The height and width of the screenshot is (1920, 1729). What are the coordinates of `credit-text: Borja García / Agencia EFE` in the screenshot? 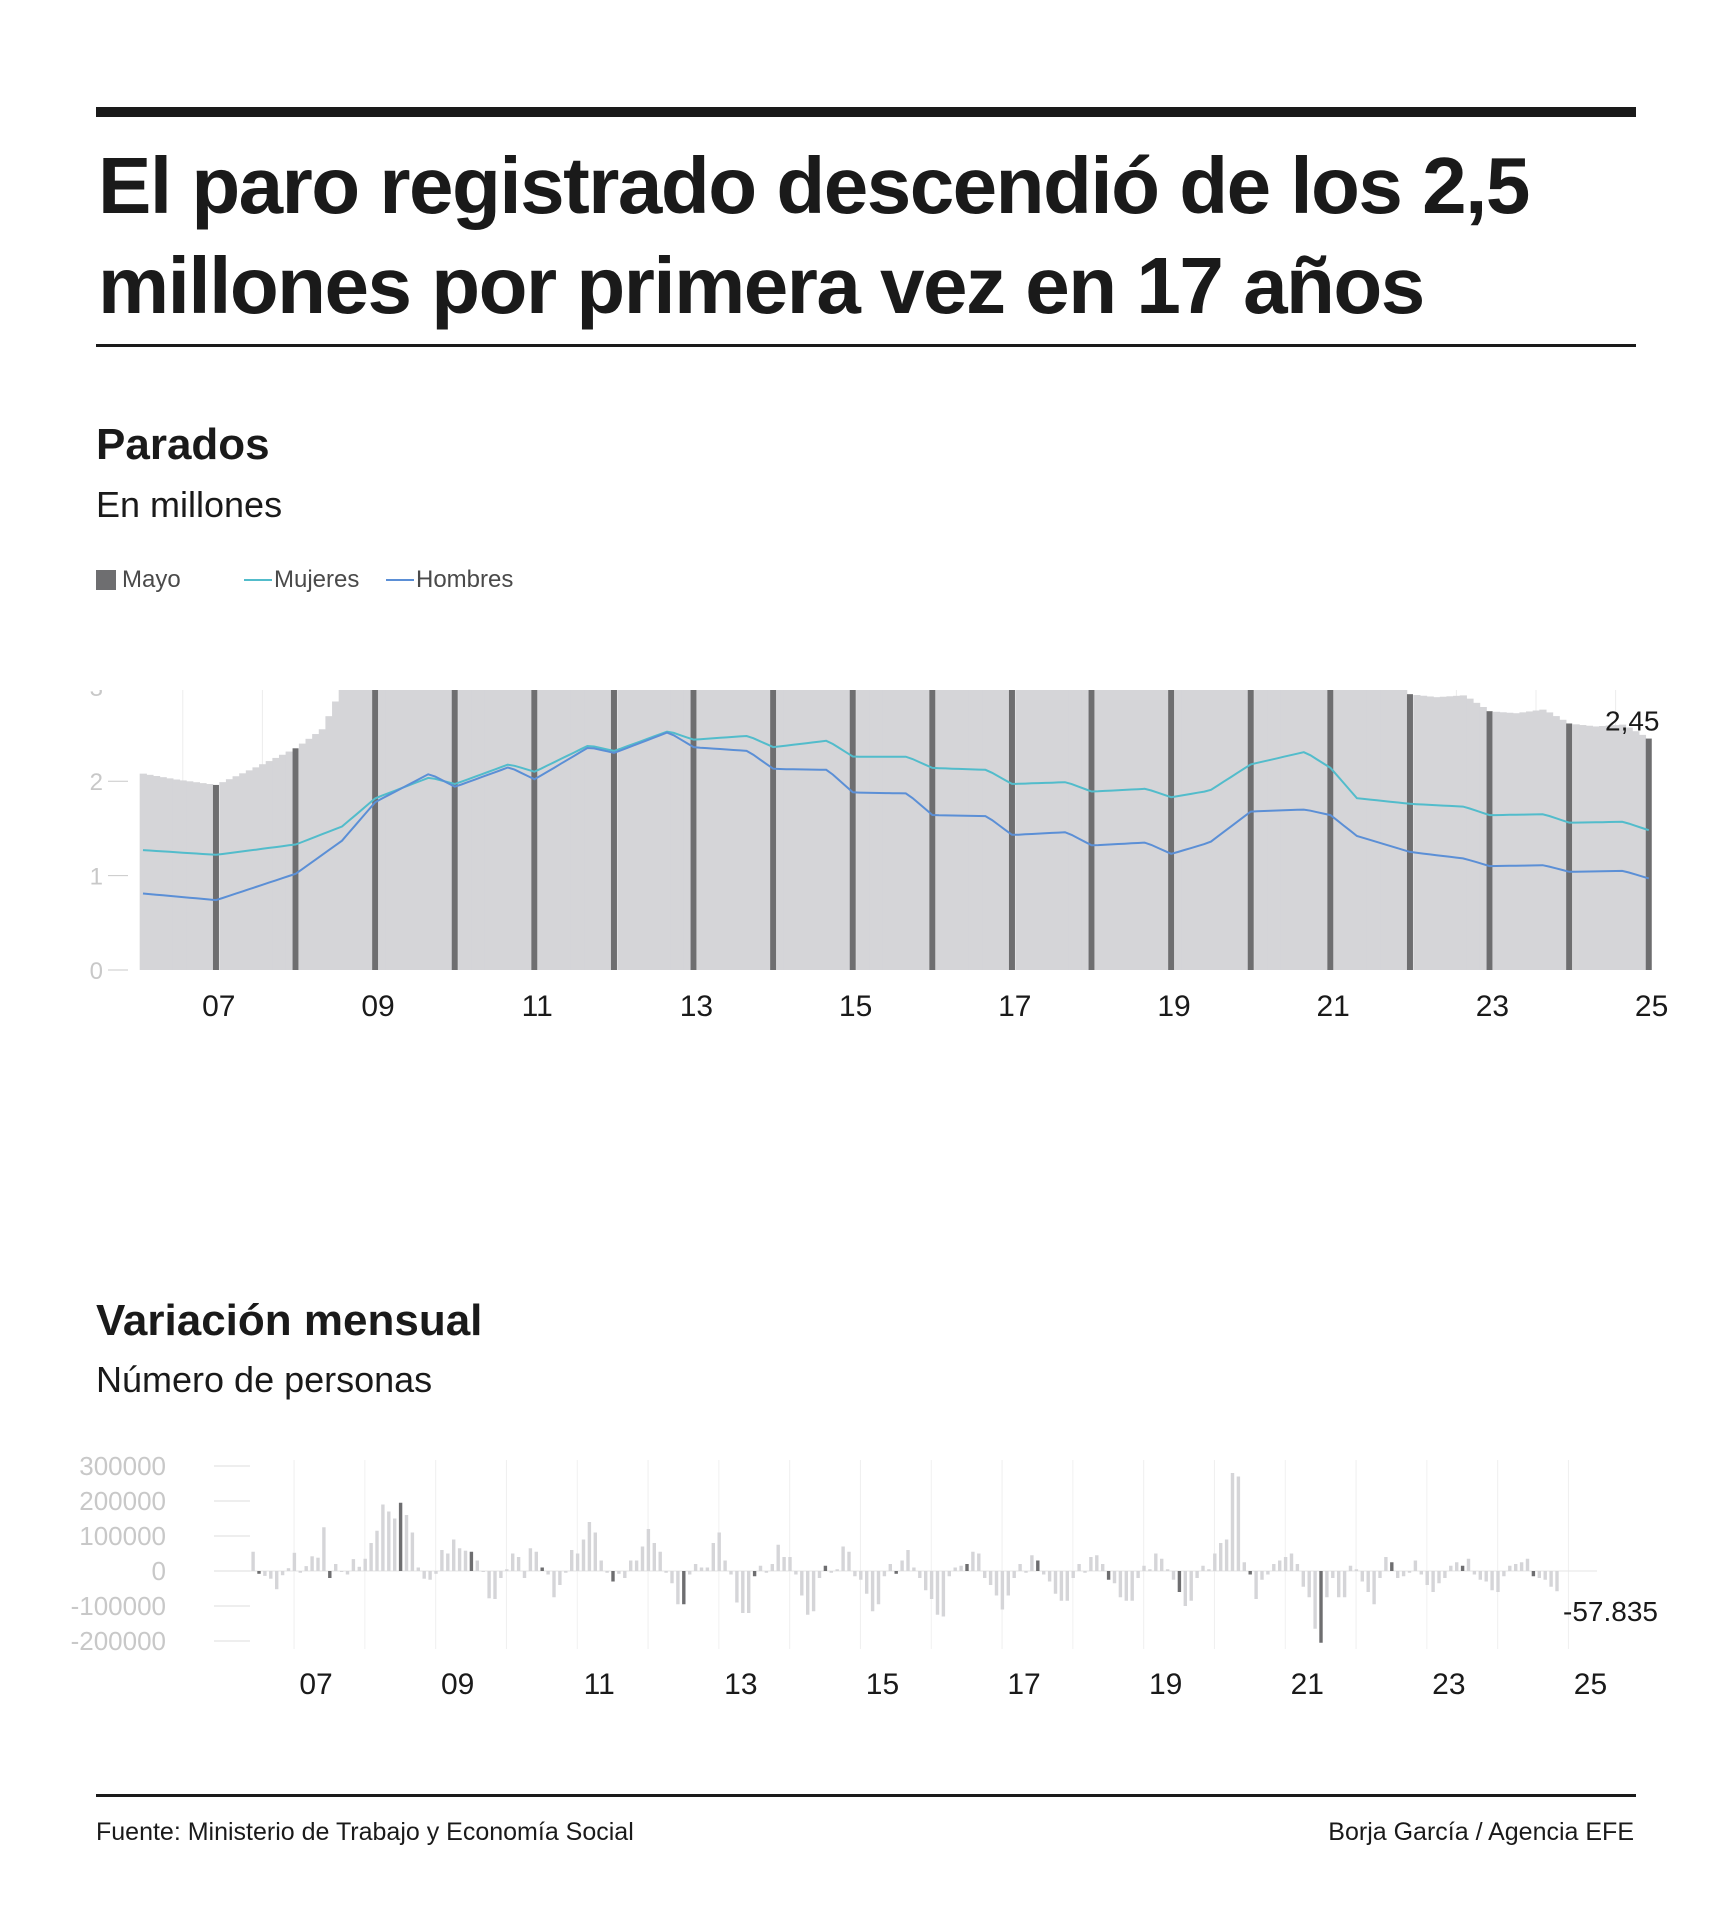 It's located at (1481, 1832).